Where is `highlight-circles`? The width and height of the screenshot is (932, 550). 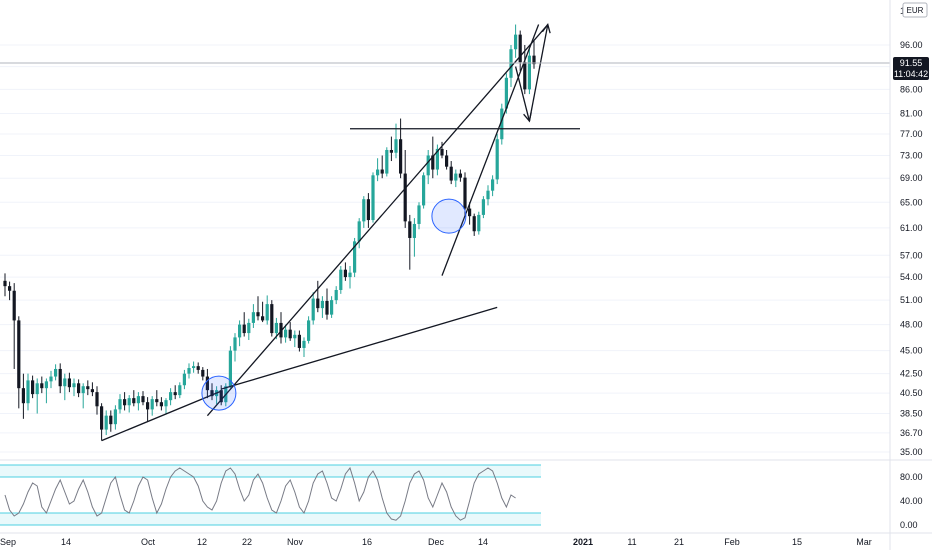 highlight-circles is located at coordinates (334, 304).